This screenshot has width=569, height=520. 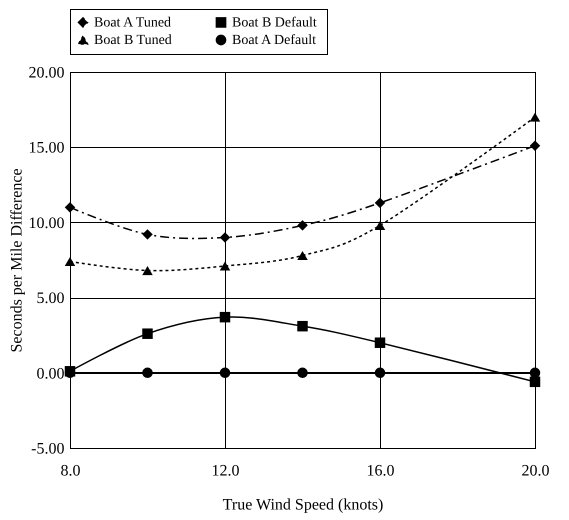 I want to click on x-tick-label: 20.0, so click(x=536, y=471).